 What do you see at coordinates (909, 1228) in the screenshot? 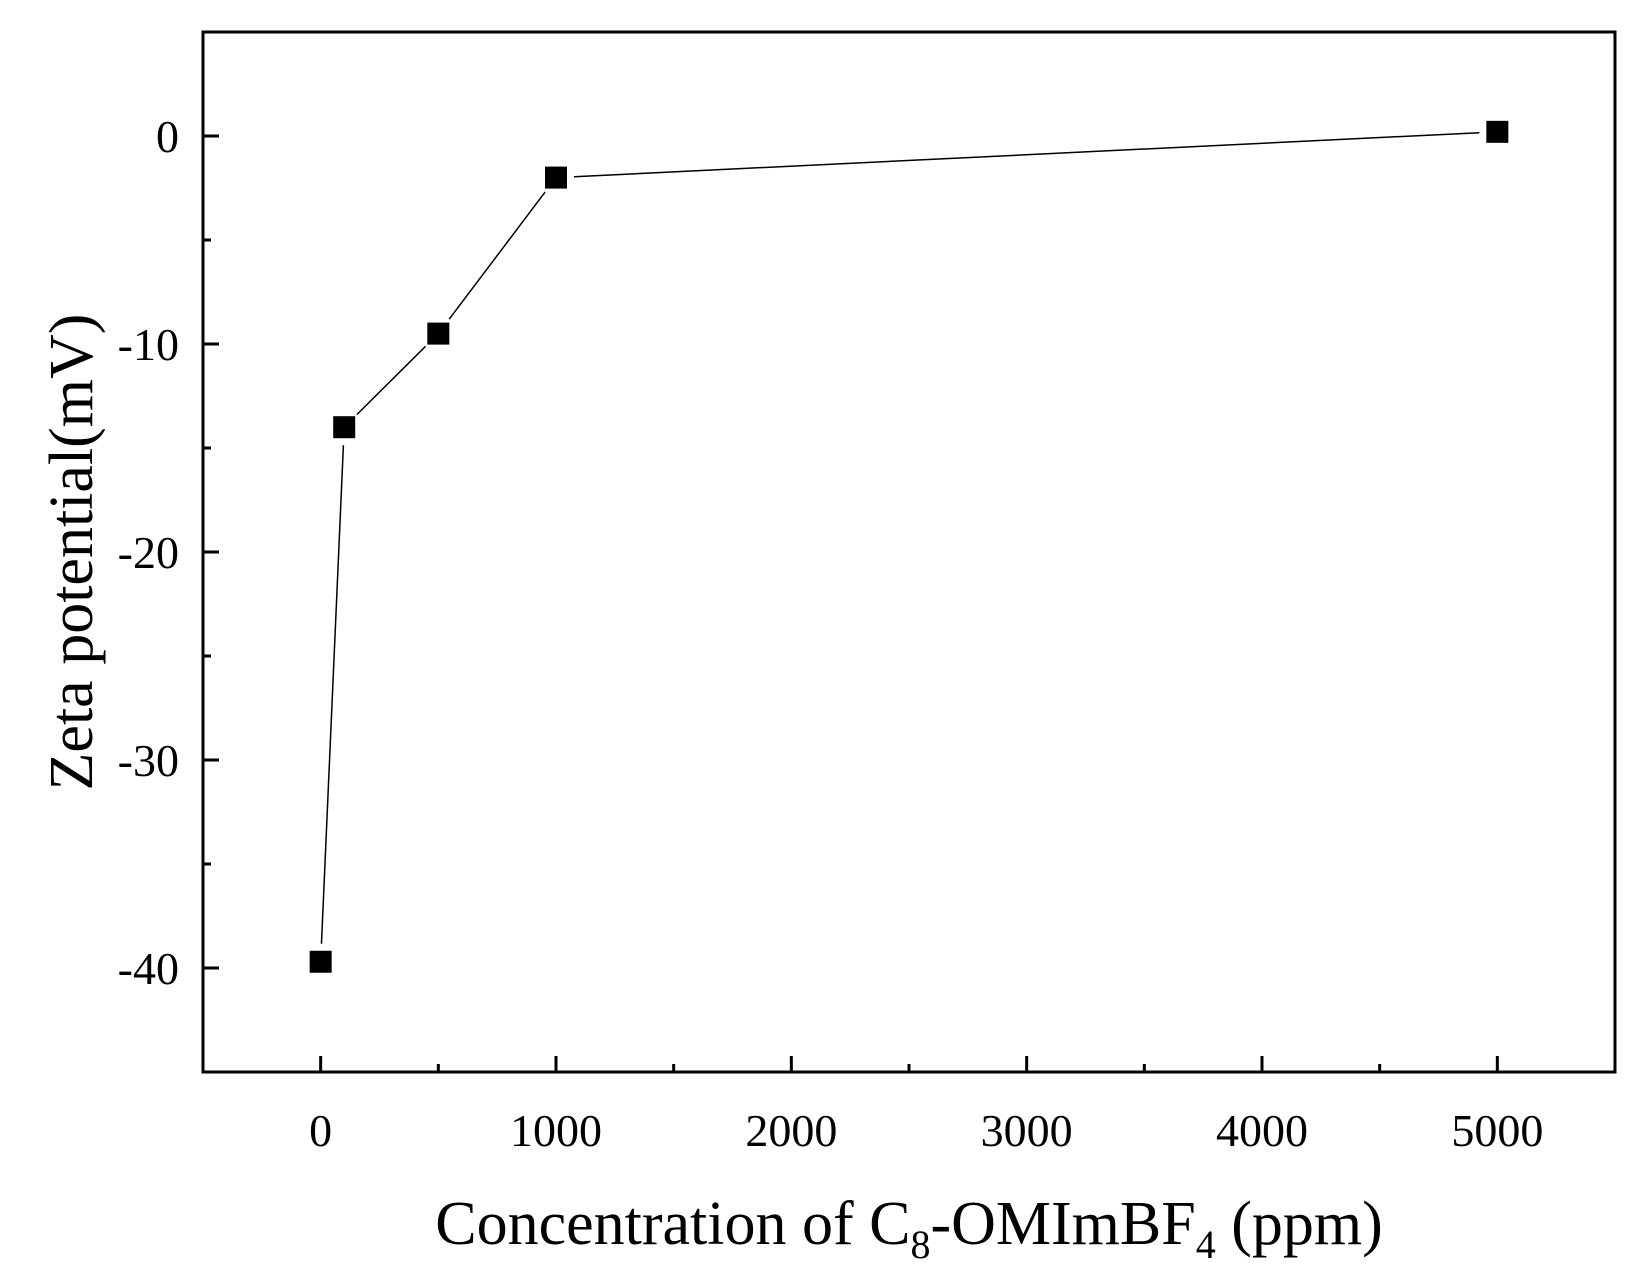
I see `x-axis-title: Concentration of C8-OMImBF4 (ppm)` at bounding box center [909, 1228].